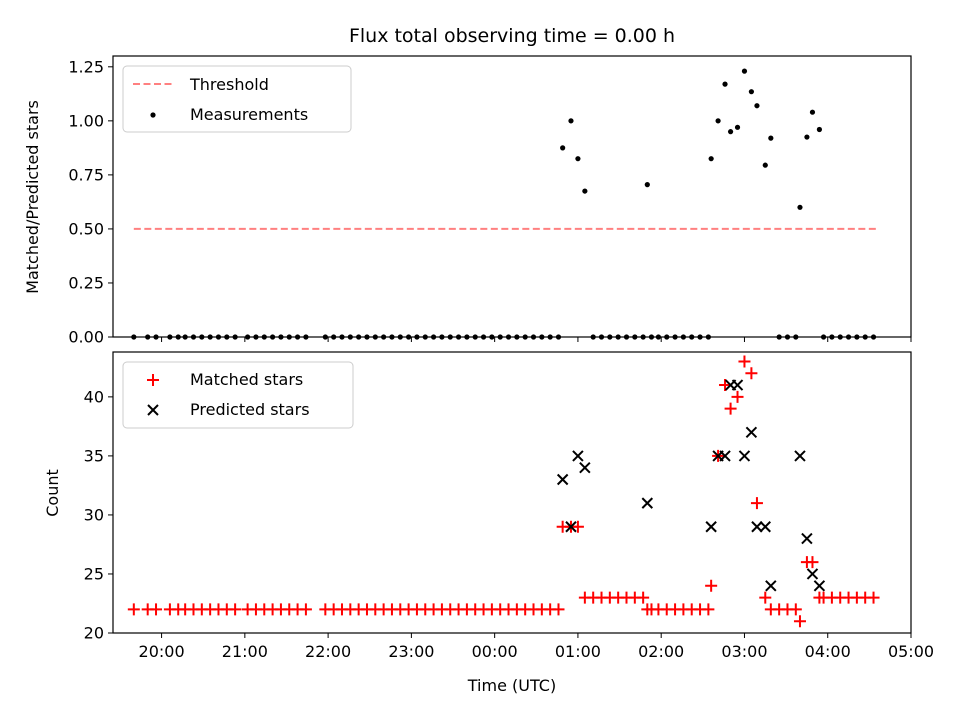  I want to click on y-tick-label: 0.25, so click(86, 282).